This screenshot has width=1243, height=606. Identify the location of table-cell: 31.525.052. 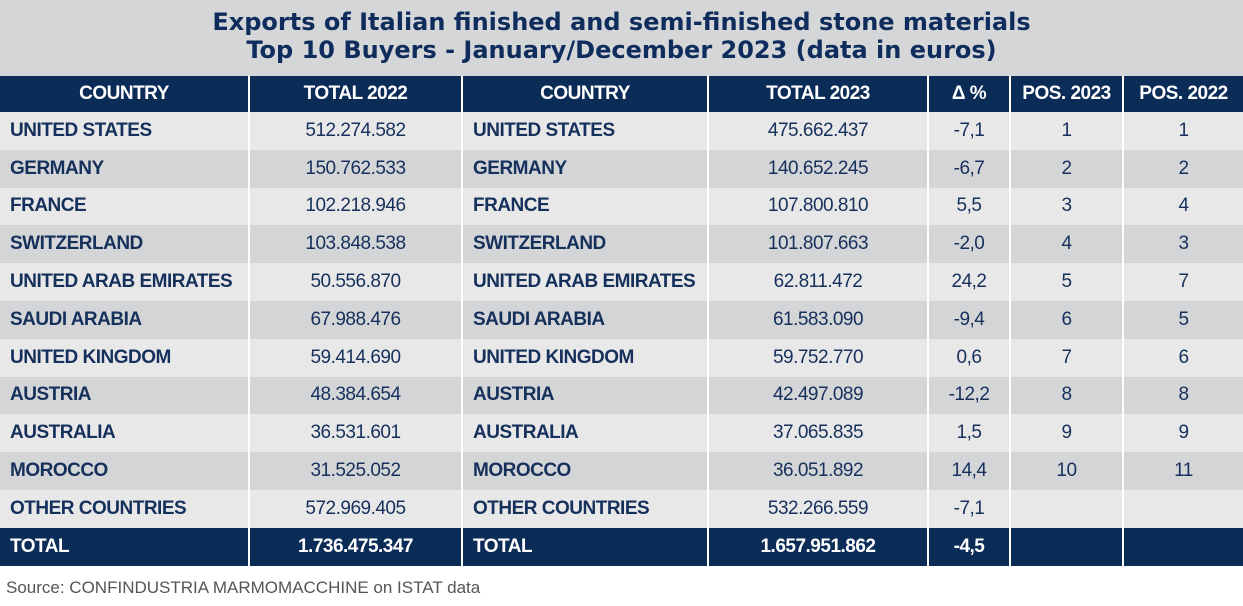
(356, 471).